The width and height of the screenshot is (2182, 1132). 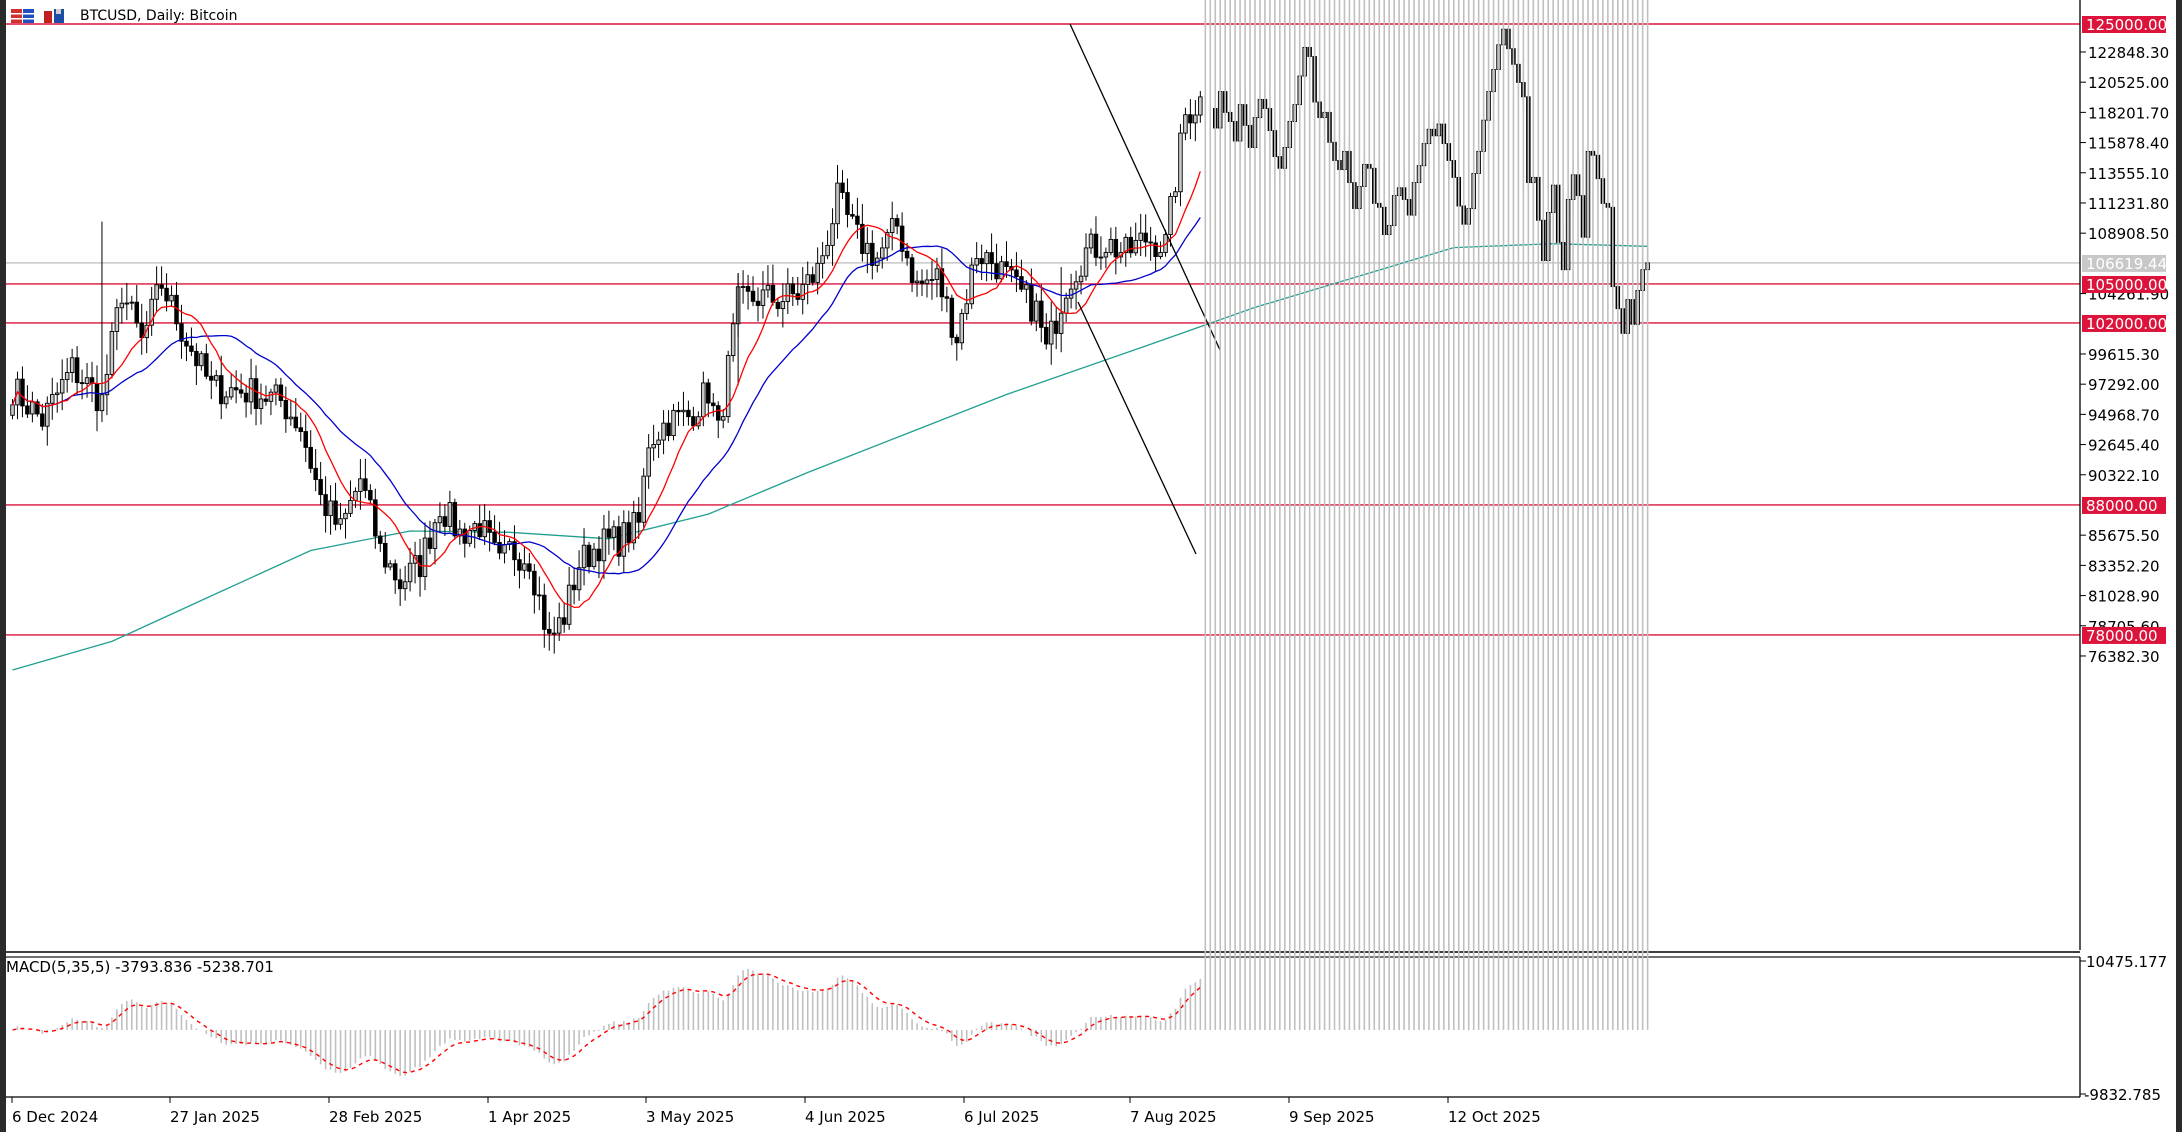 I want to click on time-axis-label: 1 Apr 2025, so click(x=529, y=1117).